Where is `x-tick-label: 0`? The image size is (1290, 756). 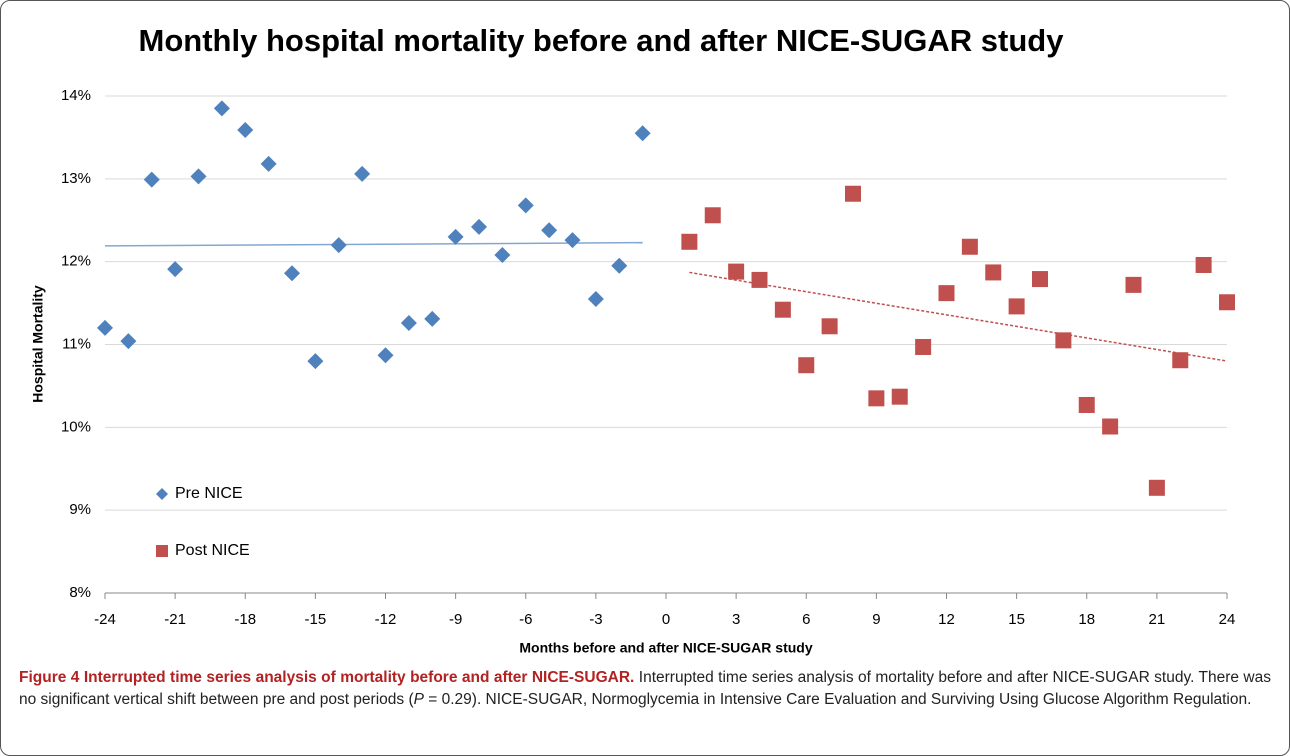 x-tick-label: 0 is located at coordinates (666, 619).